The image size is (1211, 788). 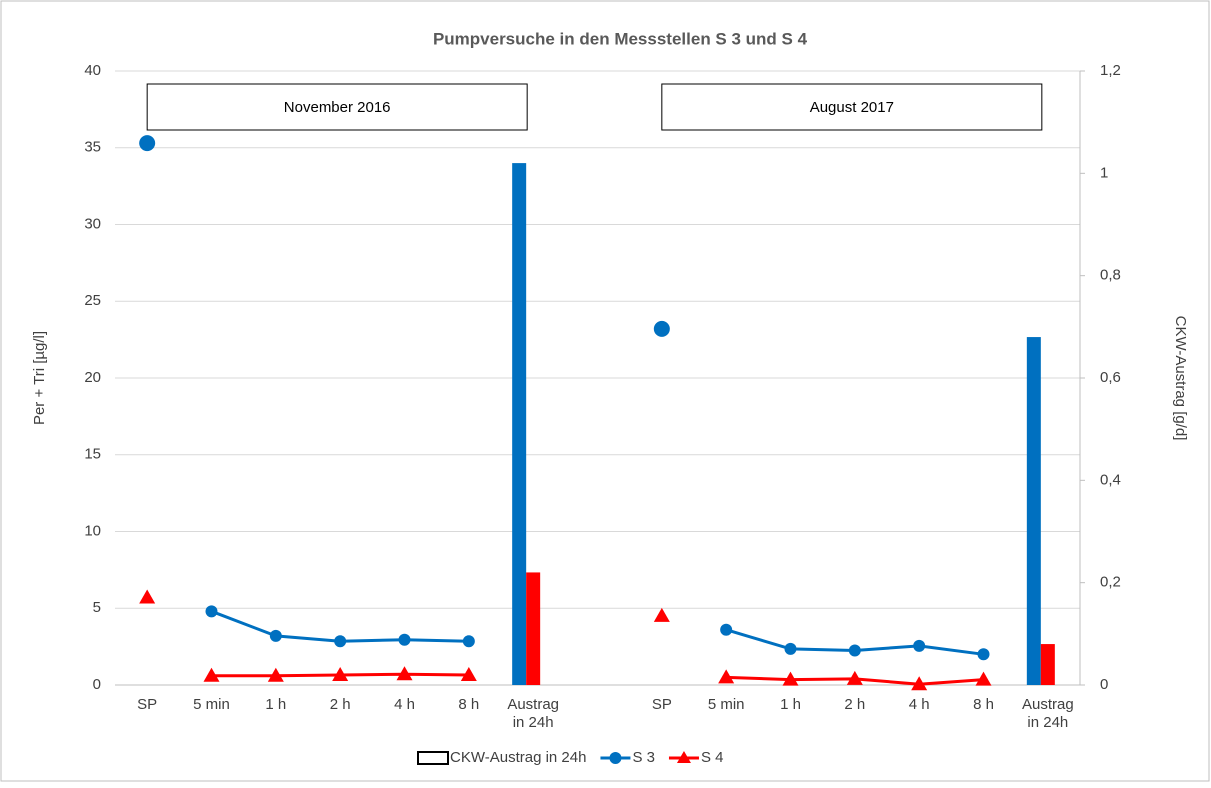 What do you see at coordinates (1104, 684) in the screenshot?
I see `y2-tick-label: 0` at bounding box center [1104, 684].